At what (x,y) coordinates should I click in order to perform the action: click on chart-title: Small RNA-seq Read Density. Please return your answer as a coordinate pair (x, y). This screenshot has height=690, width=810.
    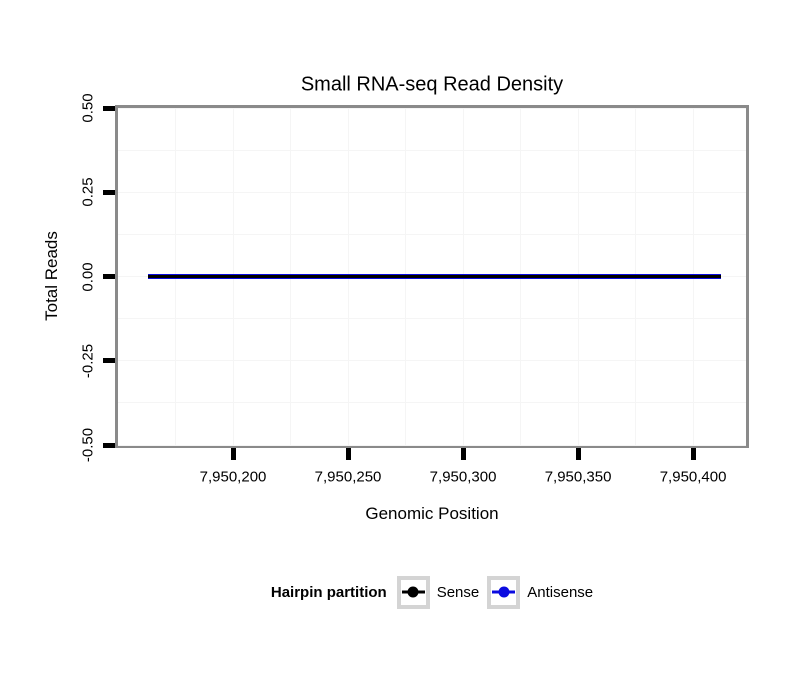
    Looking at the image, I should click on (432, 84).